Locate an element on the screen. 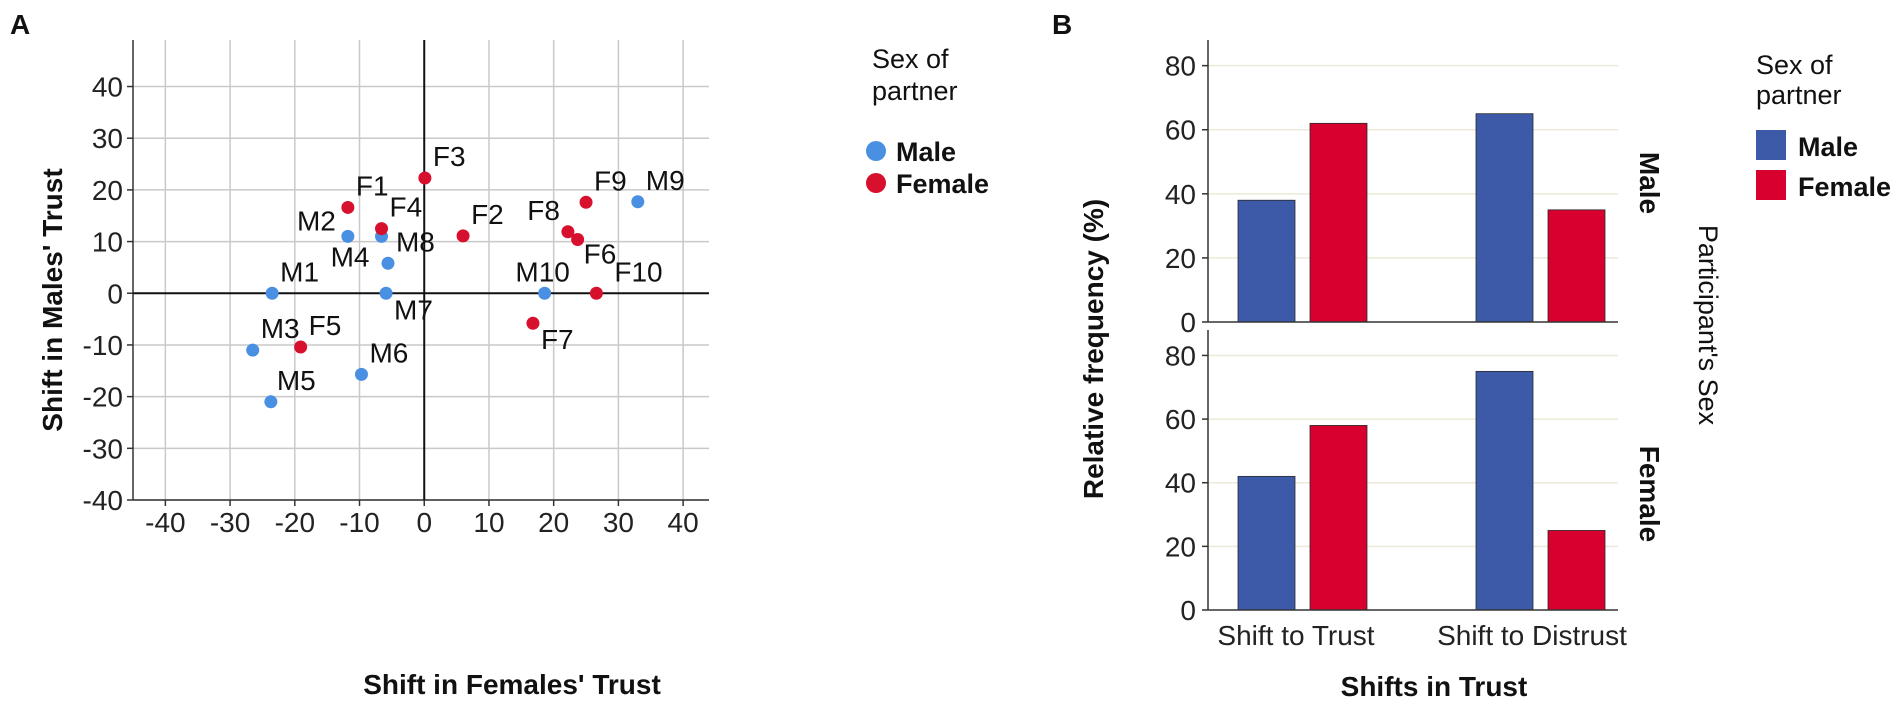 This screenshot has height=704, width=1904. bar-legend-female-swatch is located at coordinates (1771, 185).